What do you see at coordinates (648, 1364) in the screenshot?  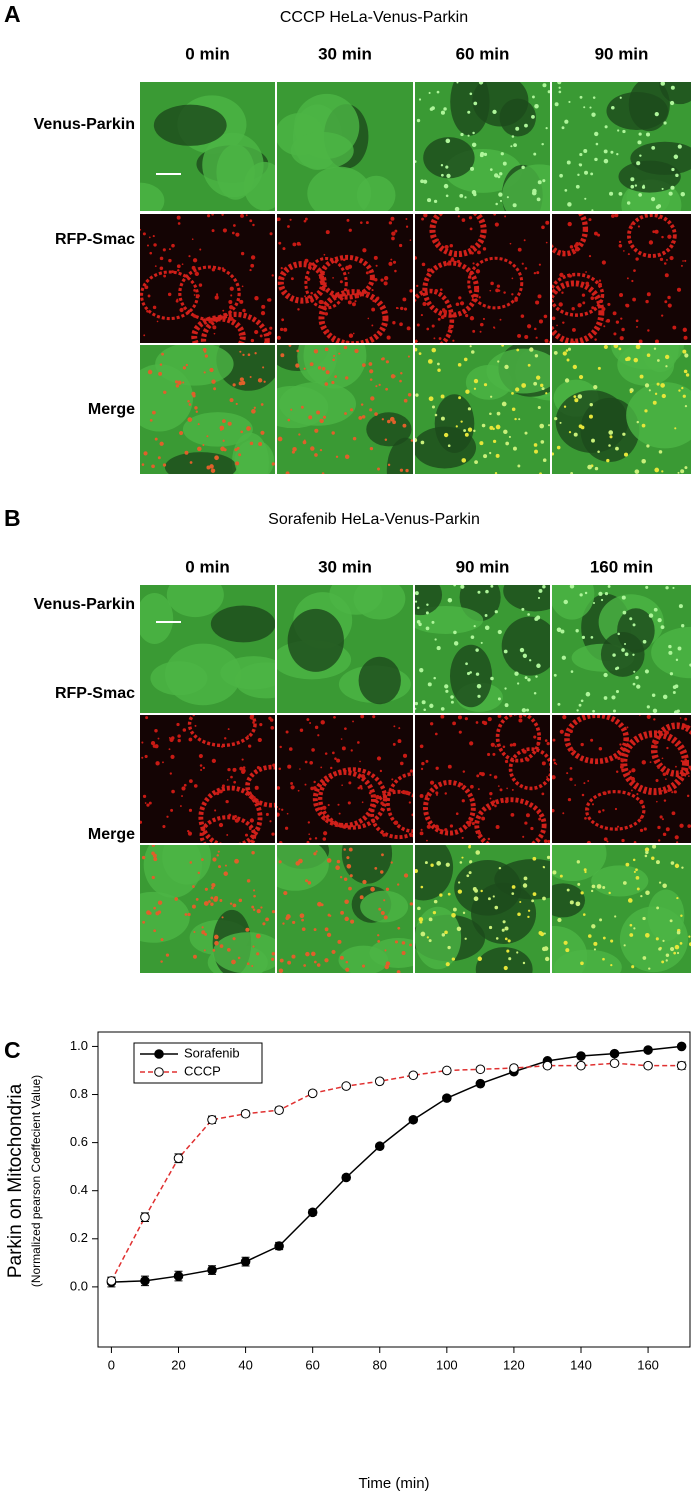 I see `x-tick-label: 160` at bounding box center [648, 1364].